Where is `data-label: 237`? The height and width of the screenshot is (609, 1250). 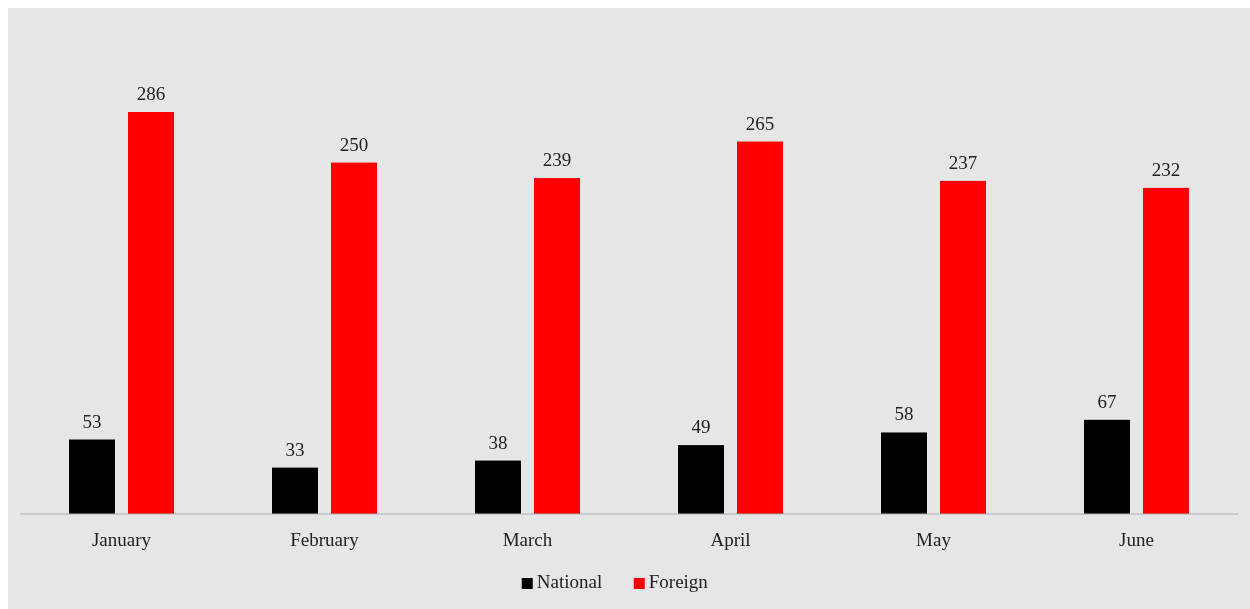
data-label: 237 is located at coordinates (963, 162).